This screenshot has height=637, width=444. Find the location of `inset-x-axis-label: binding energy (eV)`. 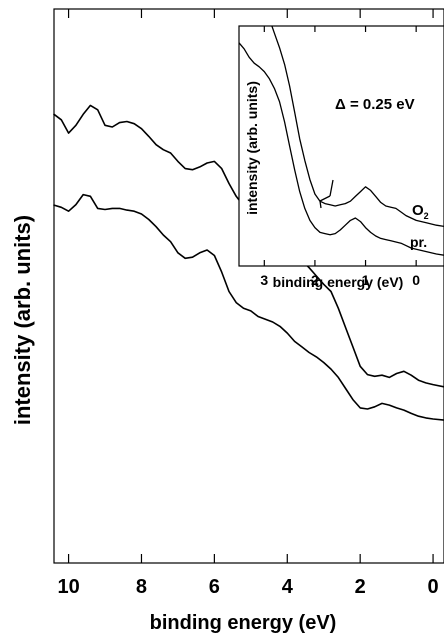

inset-x-axis-label: binding energy (eV) is located at coordinates (338, 282).